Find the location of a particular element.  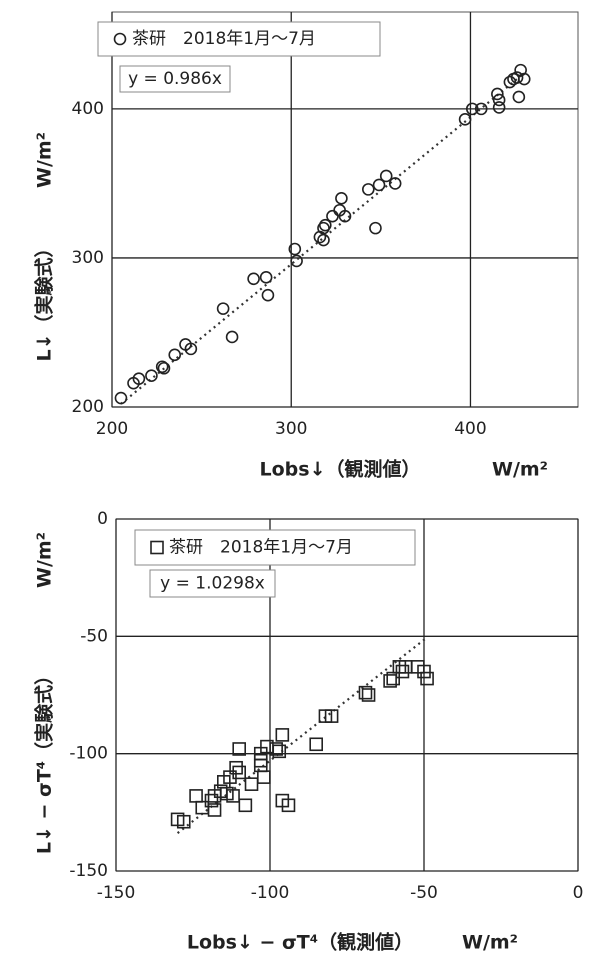

equation-label: y = 0.986x is located at coordinates (175, 79).